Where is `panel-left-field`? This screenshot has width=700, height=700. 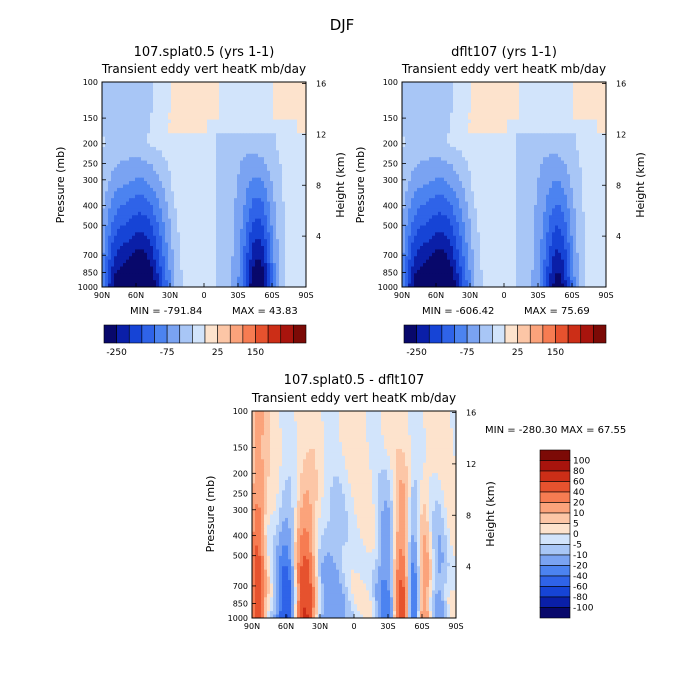
panel-left-field is located at coordinates (204, 185).